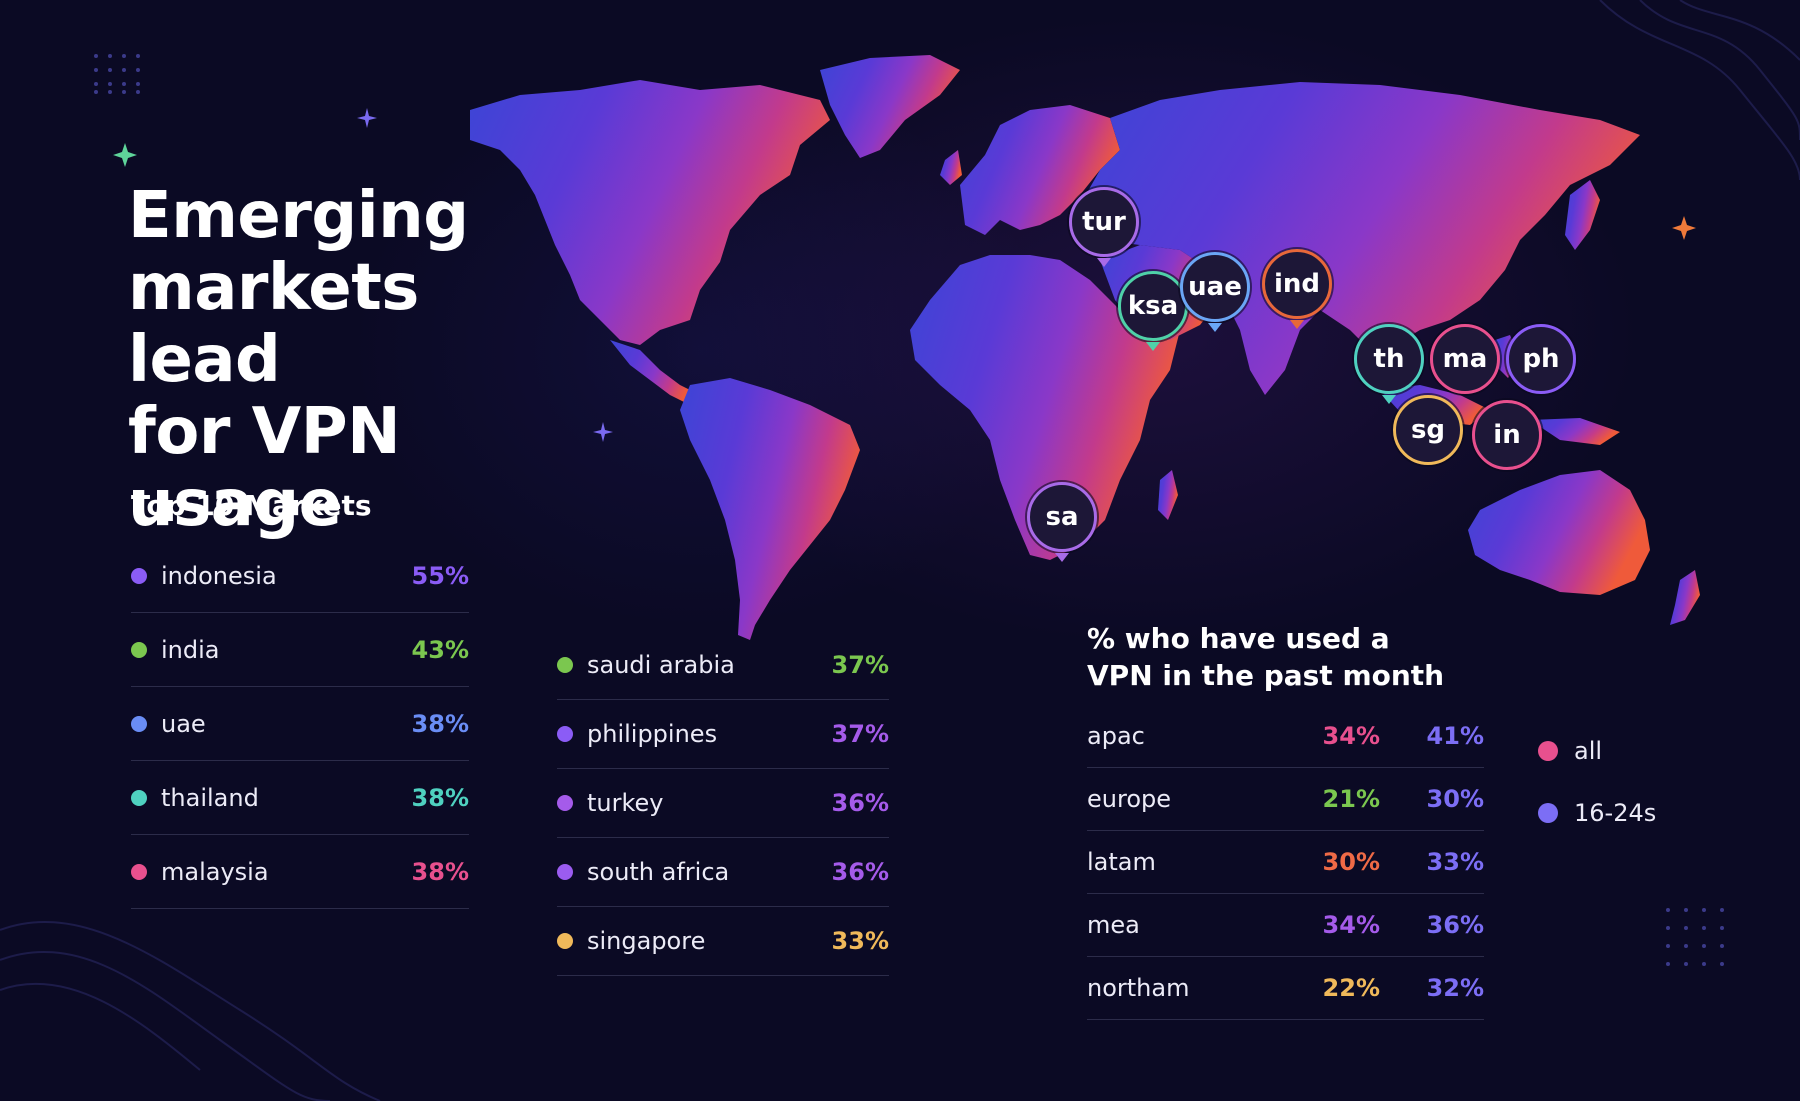 This screenshot has width=1800, height=1101. I want to click on uk, so click(951, 167).